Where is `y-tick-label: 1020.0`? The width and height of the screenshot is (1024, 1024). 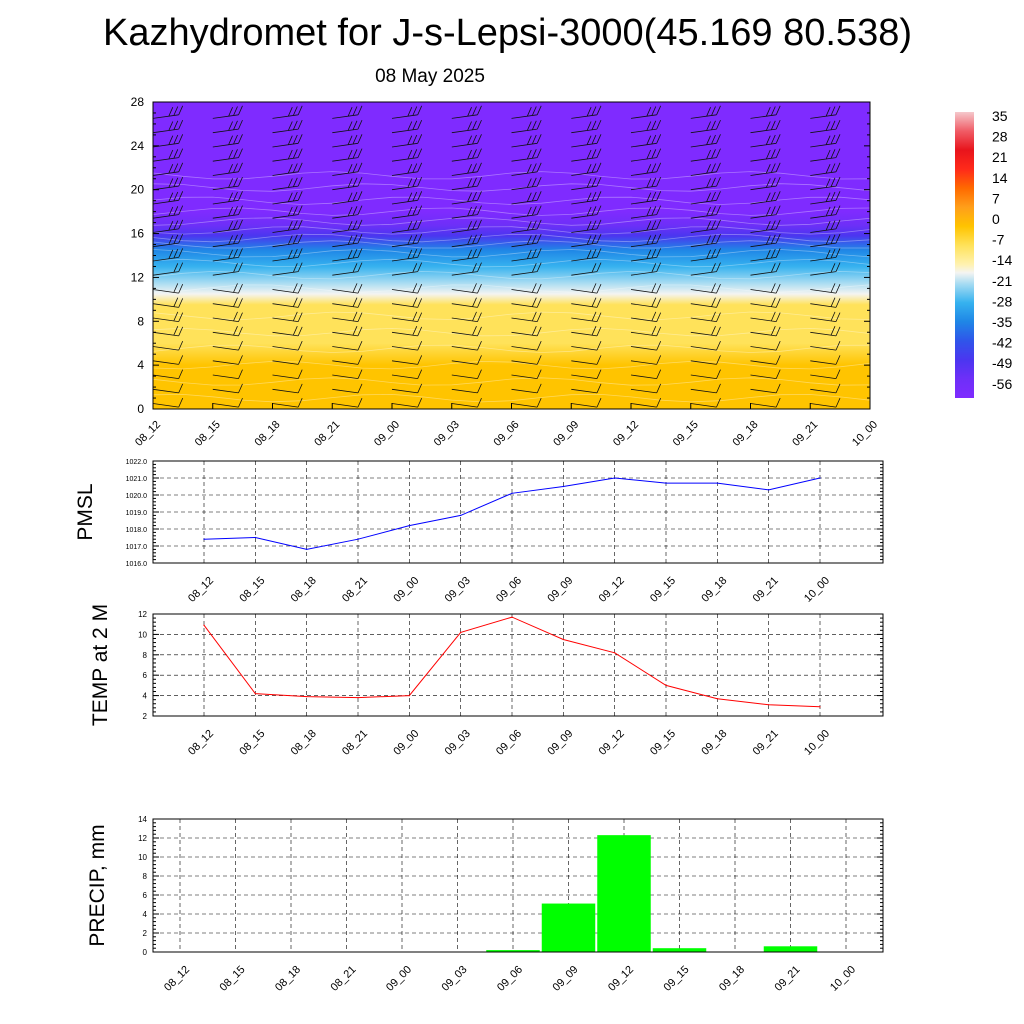 y-tick-label: 1020.0 is located at coordinates (137, 496).